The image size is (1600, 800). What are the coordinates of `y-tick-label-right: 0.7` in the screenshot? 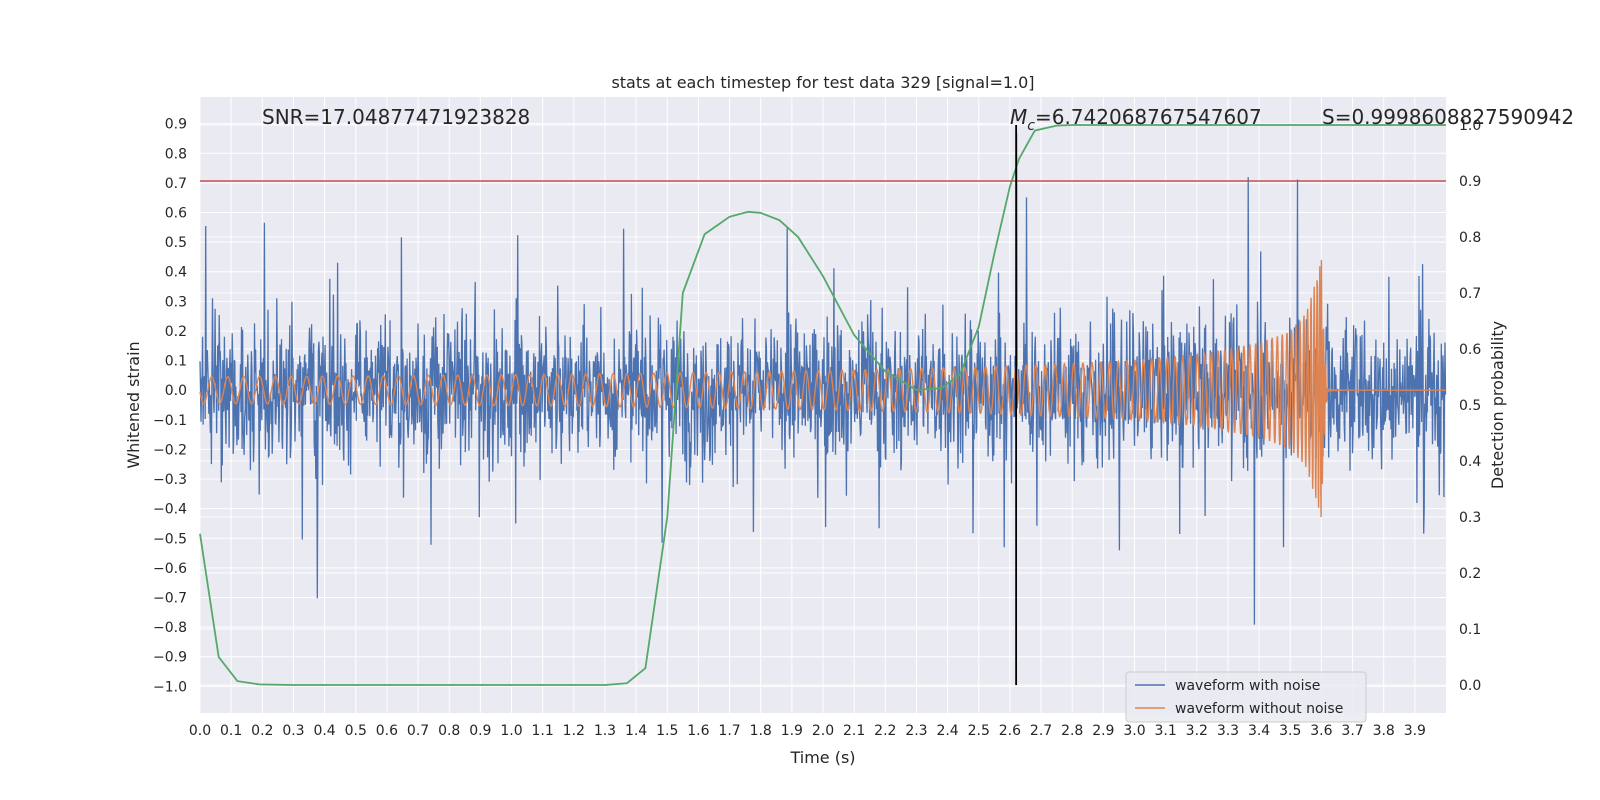 It's located at (1470, 294).